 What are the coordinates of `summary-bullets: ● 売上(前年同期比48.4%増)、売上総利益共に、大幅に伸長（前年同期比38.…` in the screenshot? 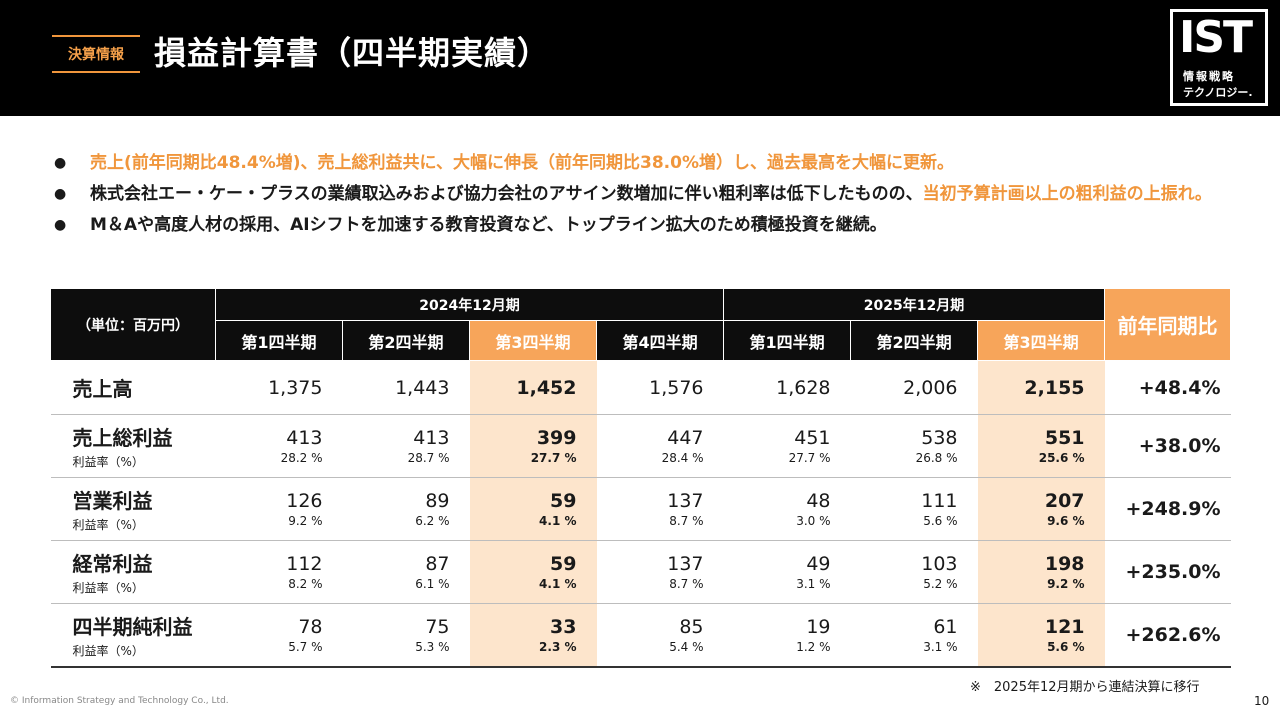 It's located at (642, 194).